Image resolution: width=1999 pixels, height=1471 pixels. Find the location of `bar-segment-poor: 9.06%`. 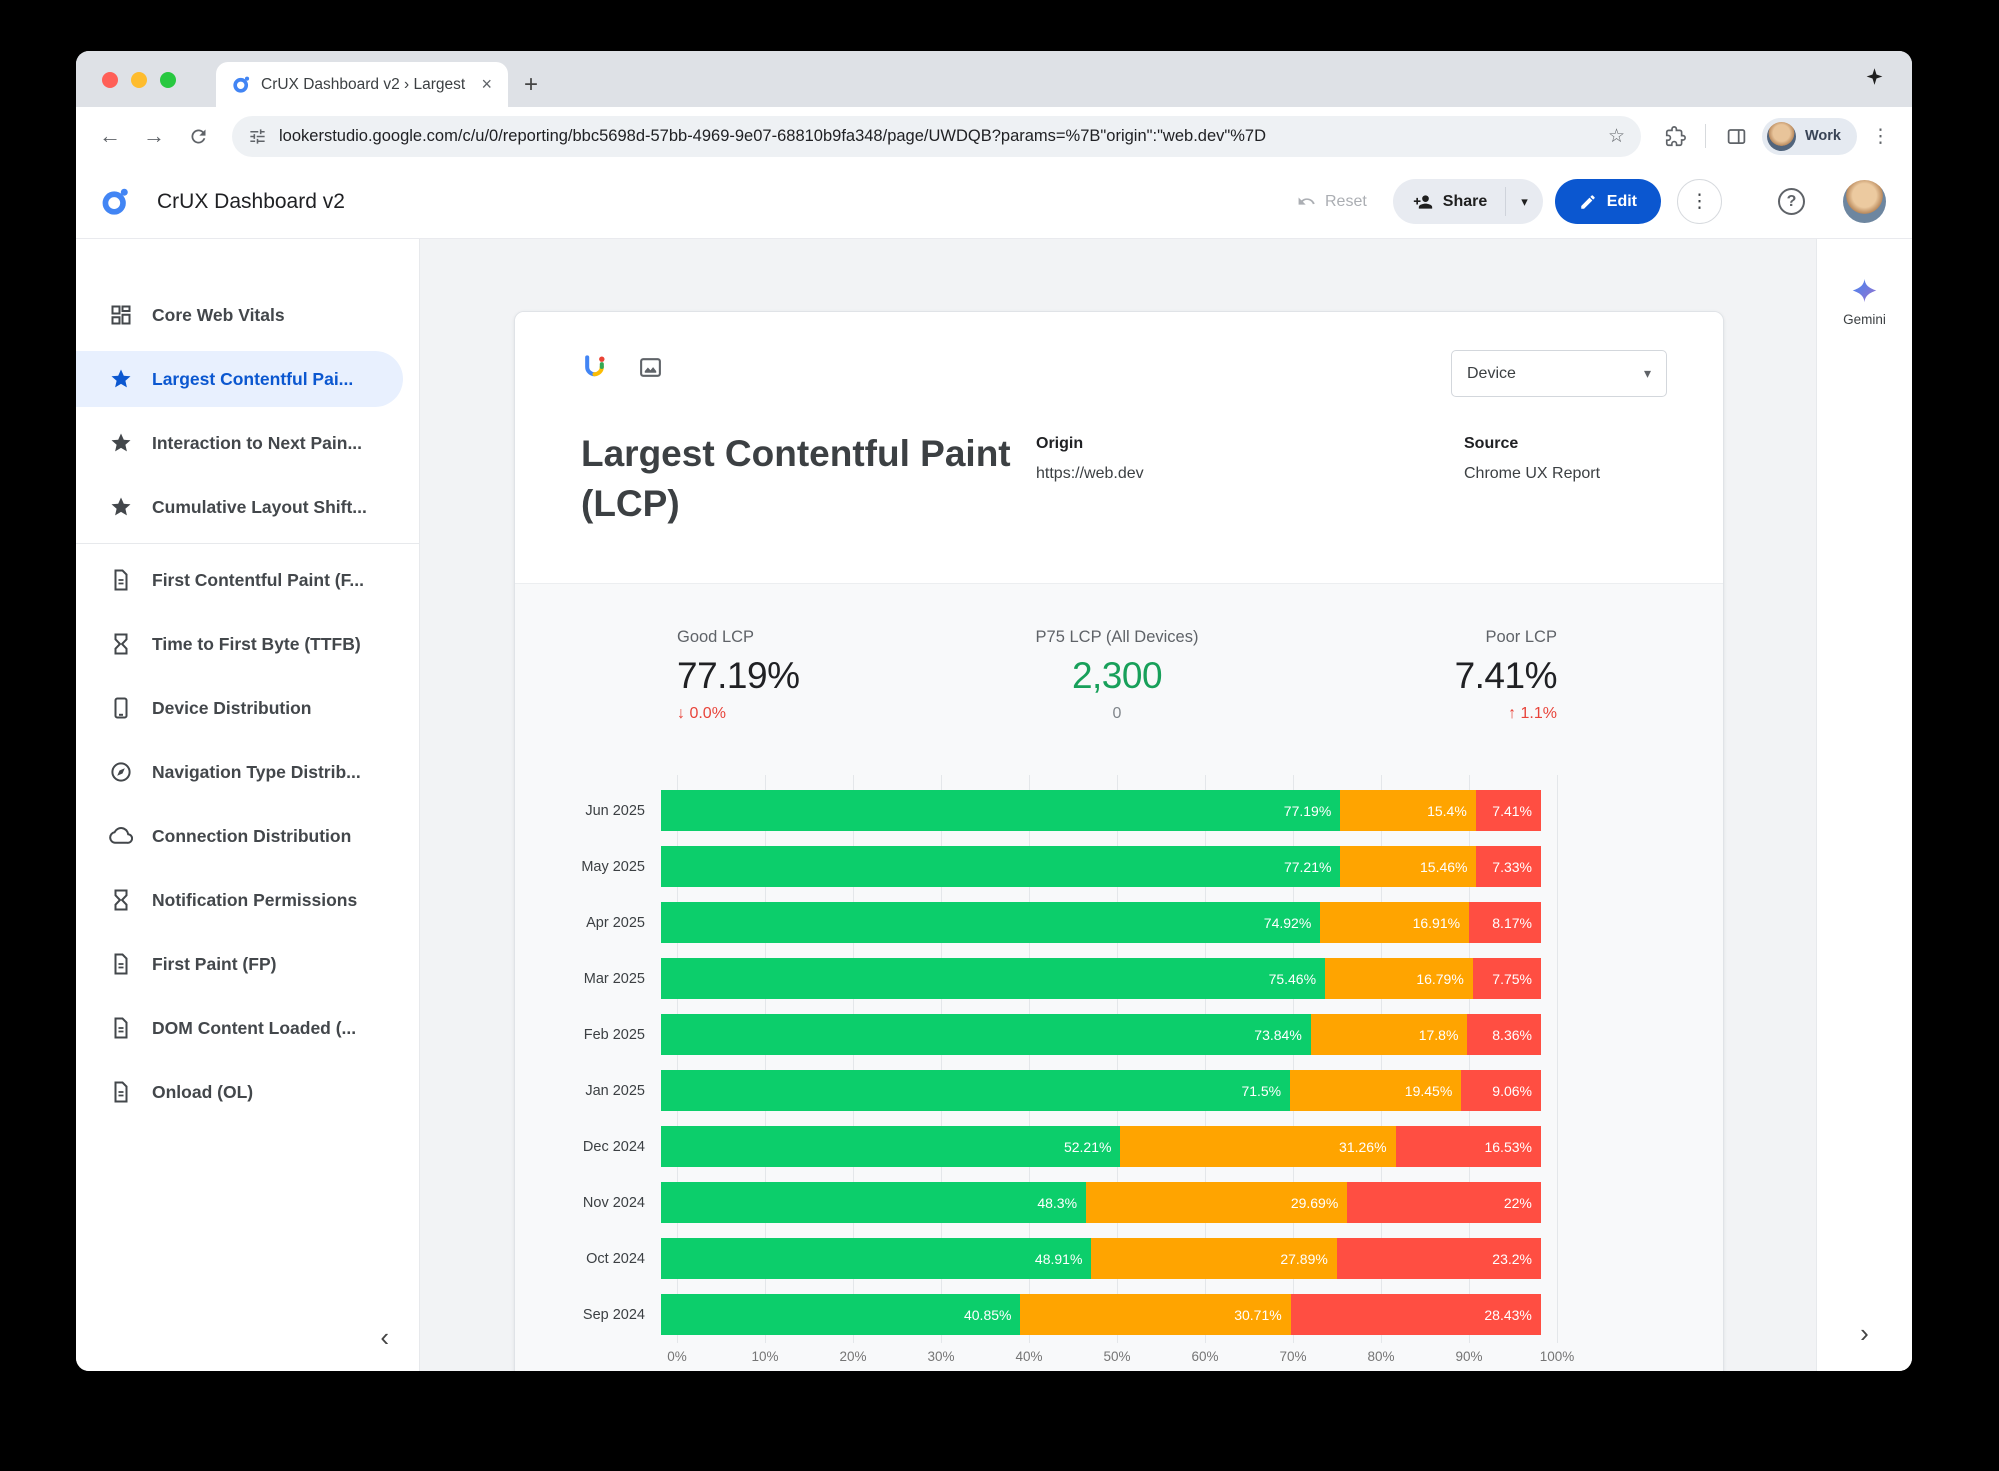

bar-segment-poor: 9.06% is located at coordinates (1501, 1091).